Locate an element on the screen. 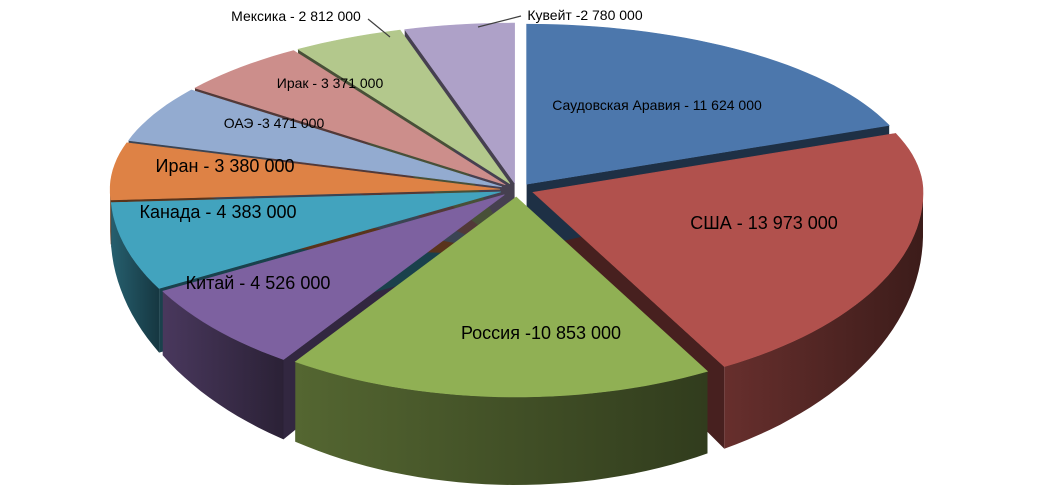 The height and width of the screenshot is (493, 1049). pie-slice-china is located at coordinates (333, 277).